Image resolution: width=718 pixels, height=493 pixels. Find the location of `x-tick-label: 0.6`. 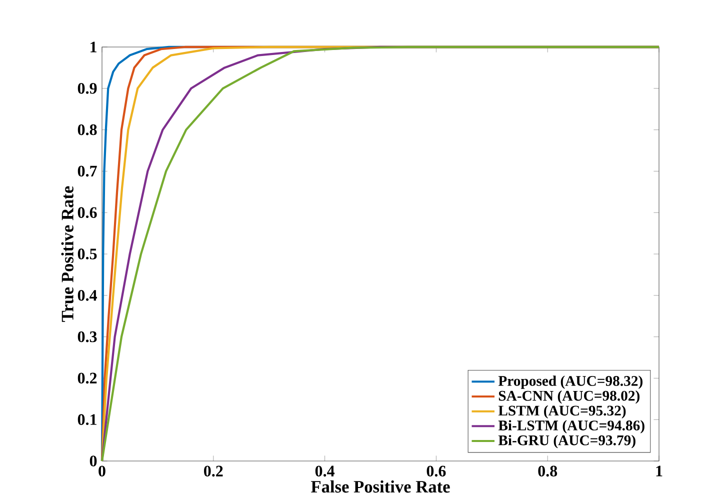

x-tick-label: 0.6 is located at coordinates (436, 471).